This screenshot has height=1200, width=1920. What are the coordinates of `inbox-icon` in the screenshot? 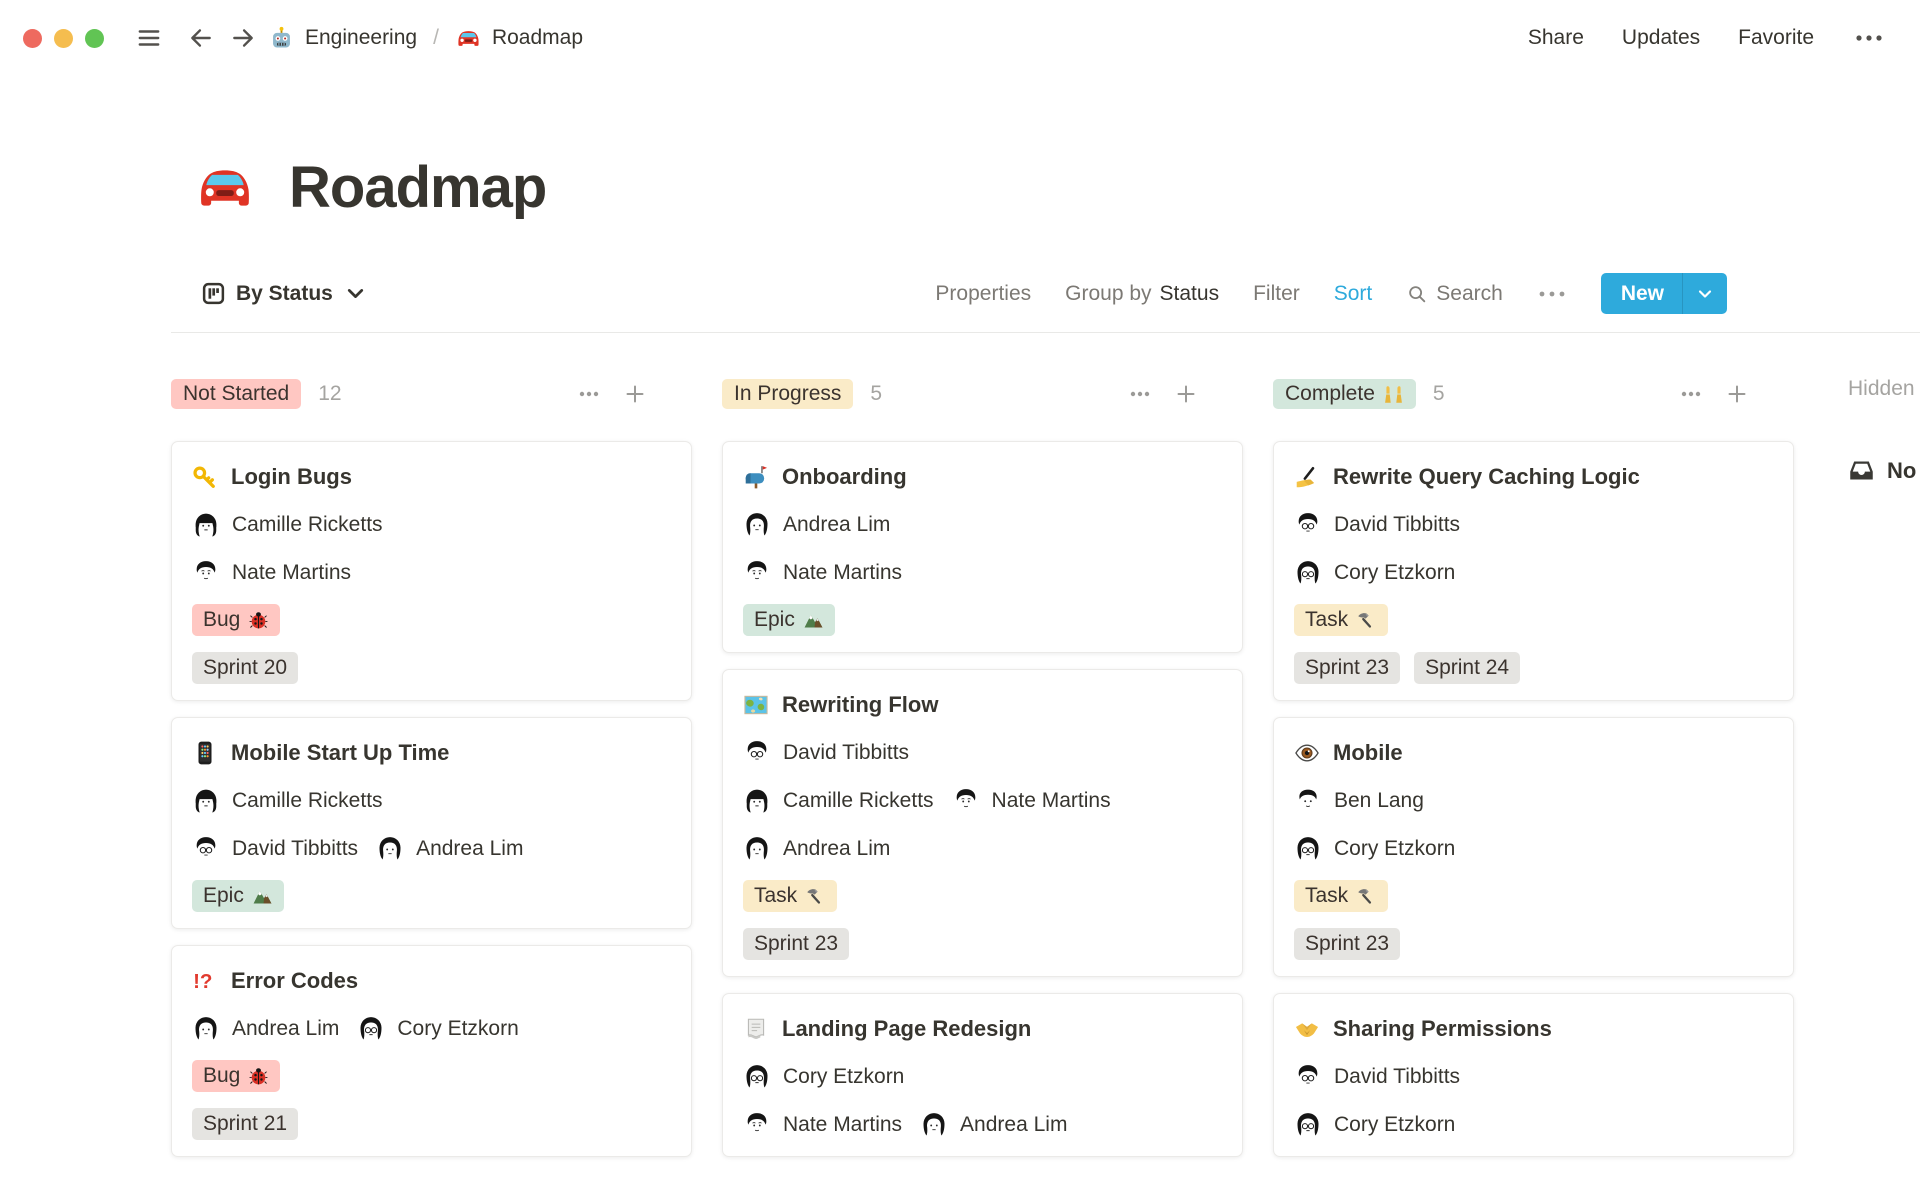 It's located at (1861, 470).